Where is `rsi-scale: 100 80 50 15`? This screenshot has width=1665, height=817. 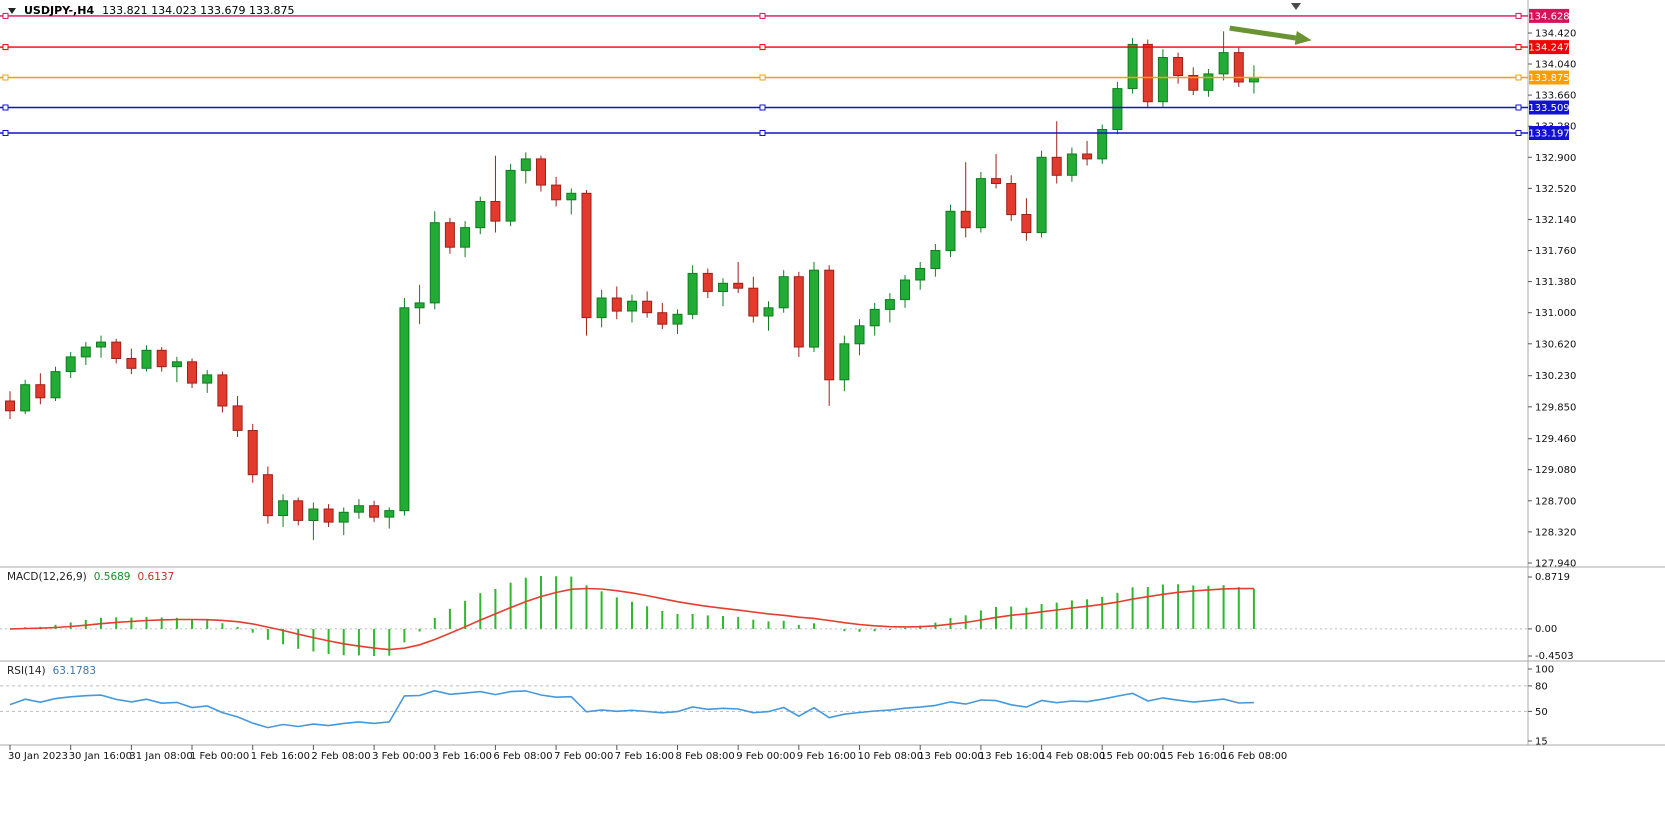
rsi-scale: 100 80 50 15 is located at coordinates (1541, 706).